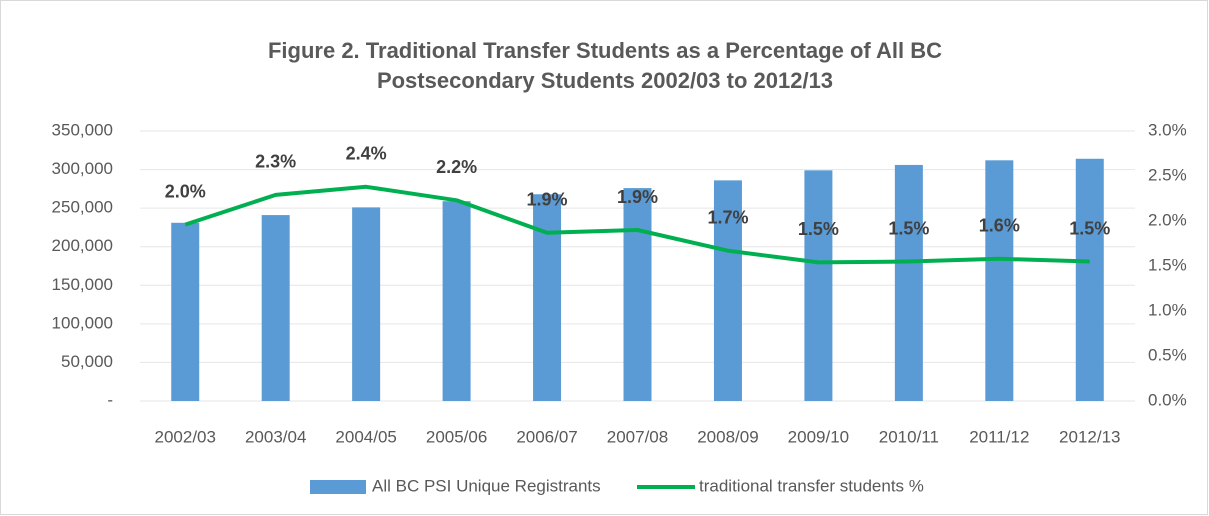  Describe the element at coordinates (637, 436) in the screenshot. I see `x-tick-label: 2007/08` at that location.